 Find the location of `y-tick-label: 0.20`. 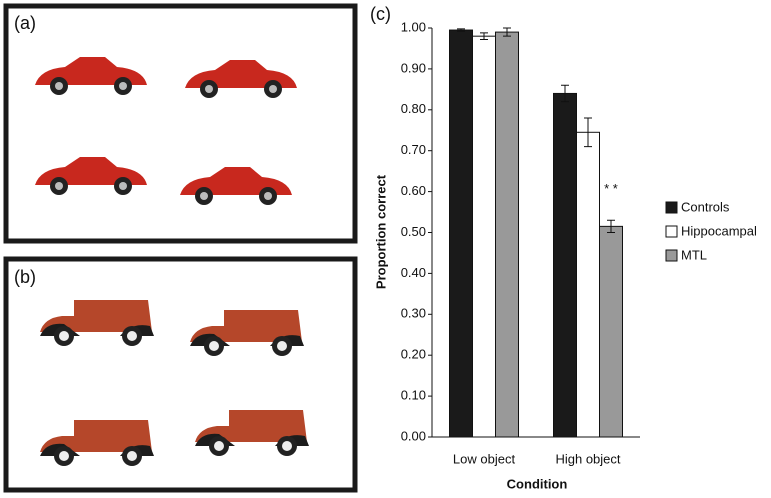

y-tick-label: 0.20 is located at coordinates (413, 354).